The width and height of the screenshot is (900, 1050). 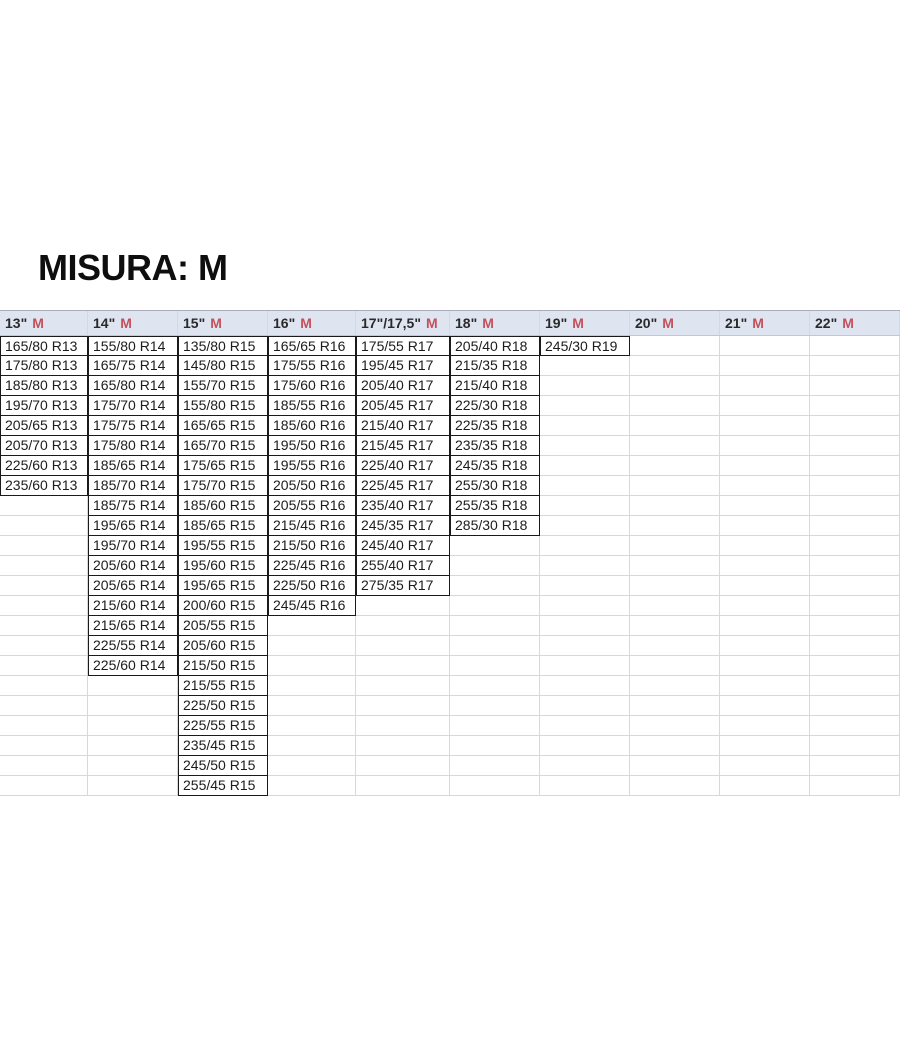 What do you see at coordinates (403, 426) in the screenshot?
I see `tire-size-cell: 215/40 R17` at bounding box center [403, 426].